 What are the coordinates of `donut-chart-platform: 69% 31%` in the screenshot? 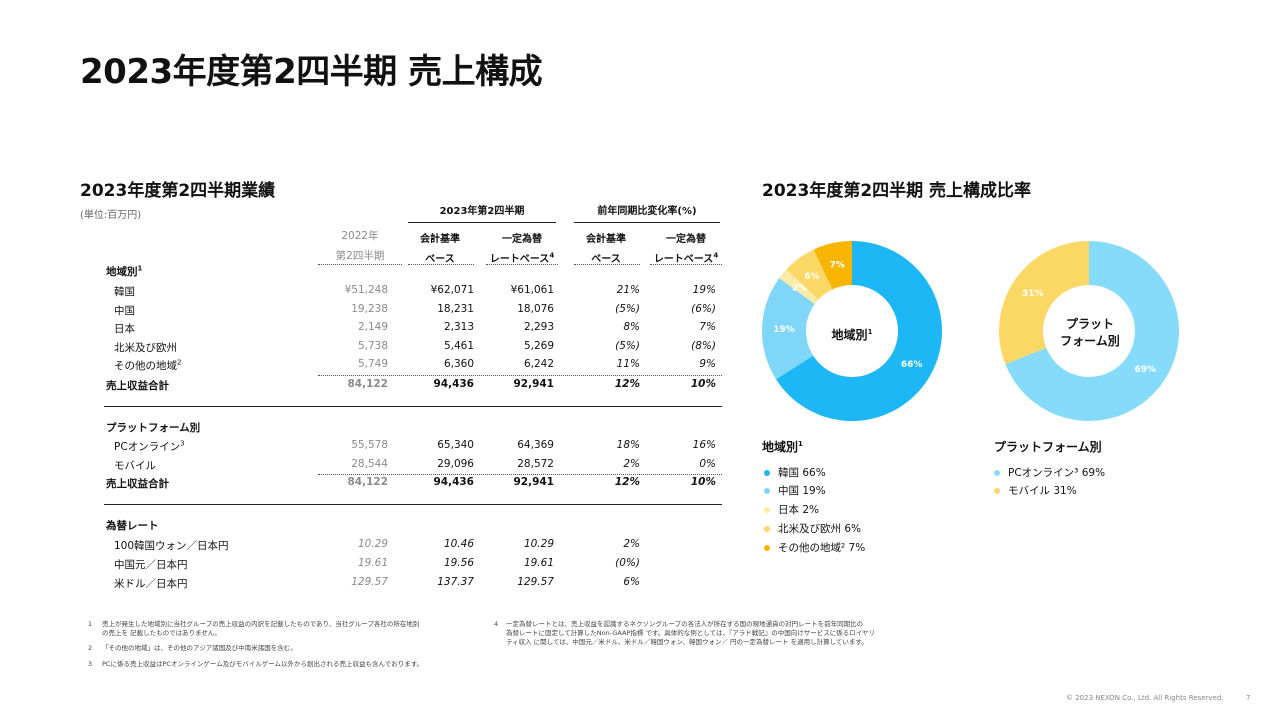 It's located at (1089, 331).